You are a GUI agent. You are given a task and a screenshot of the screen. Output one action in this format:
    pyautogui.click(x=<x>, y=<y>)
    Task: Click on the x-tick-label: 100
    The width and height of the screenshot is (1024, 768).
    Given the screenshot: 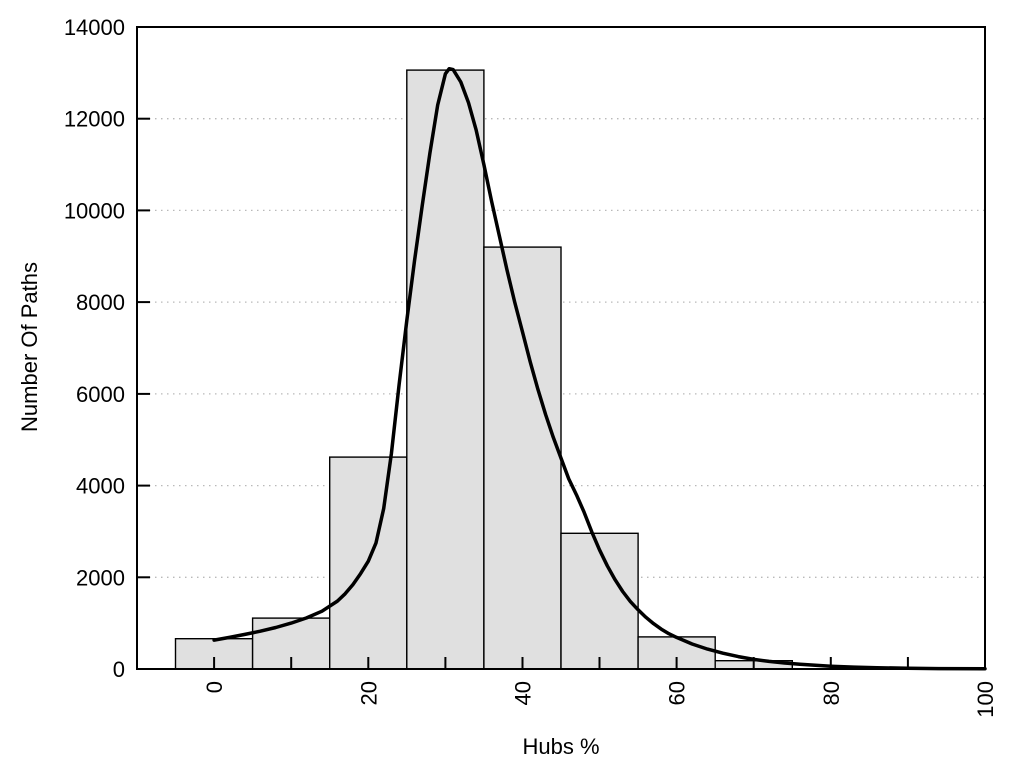 What is the action you would take?
    pyautogui.click(x=985, y=699)
    